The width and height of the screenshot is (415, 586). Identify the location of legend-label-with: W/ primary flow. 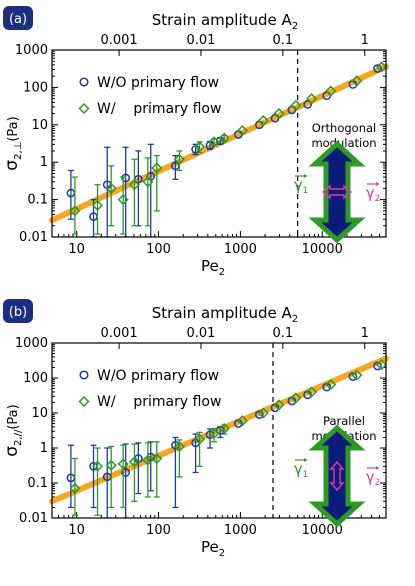
(159, 402).